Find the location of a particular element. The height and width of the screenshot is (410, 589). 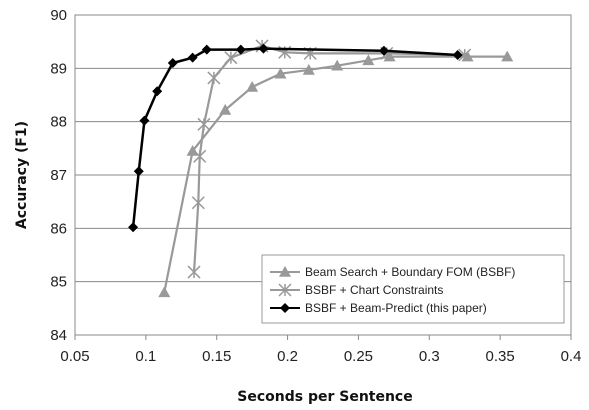

x-tick-label: 0.3 is located at coordinates (429, 356).